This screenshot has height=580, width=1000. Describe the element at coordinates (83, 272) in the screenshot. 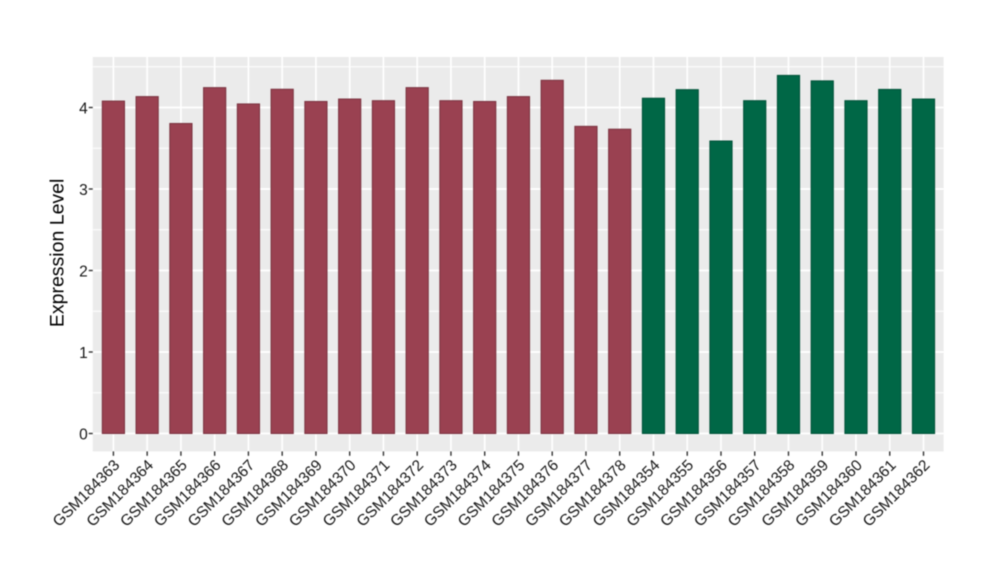

I see `svg-text: 2` at that location.